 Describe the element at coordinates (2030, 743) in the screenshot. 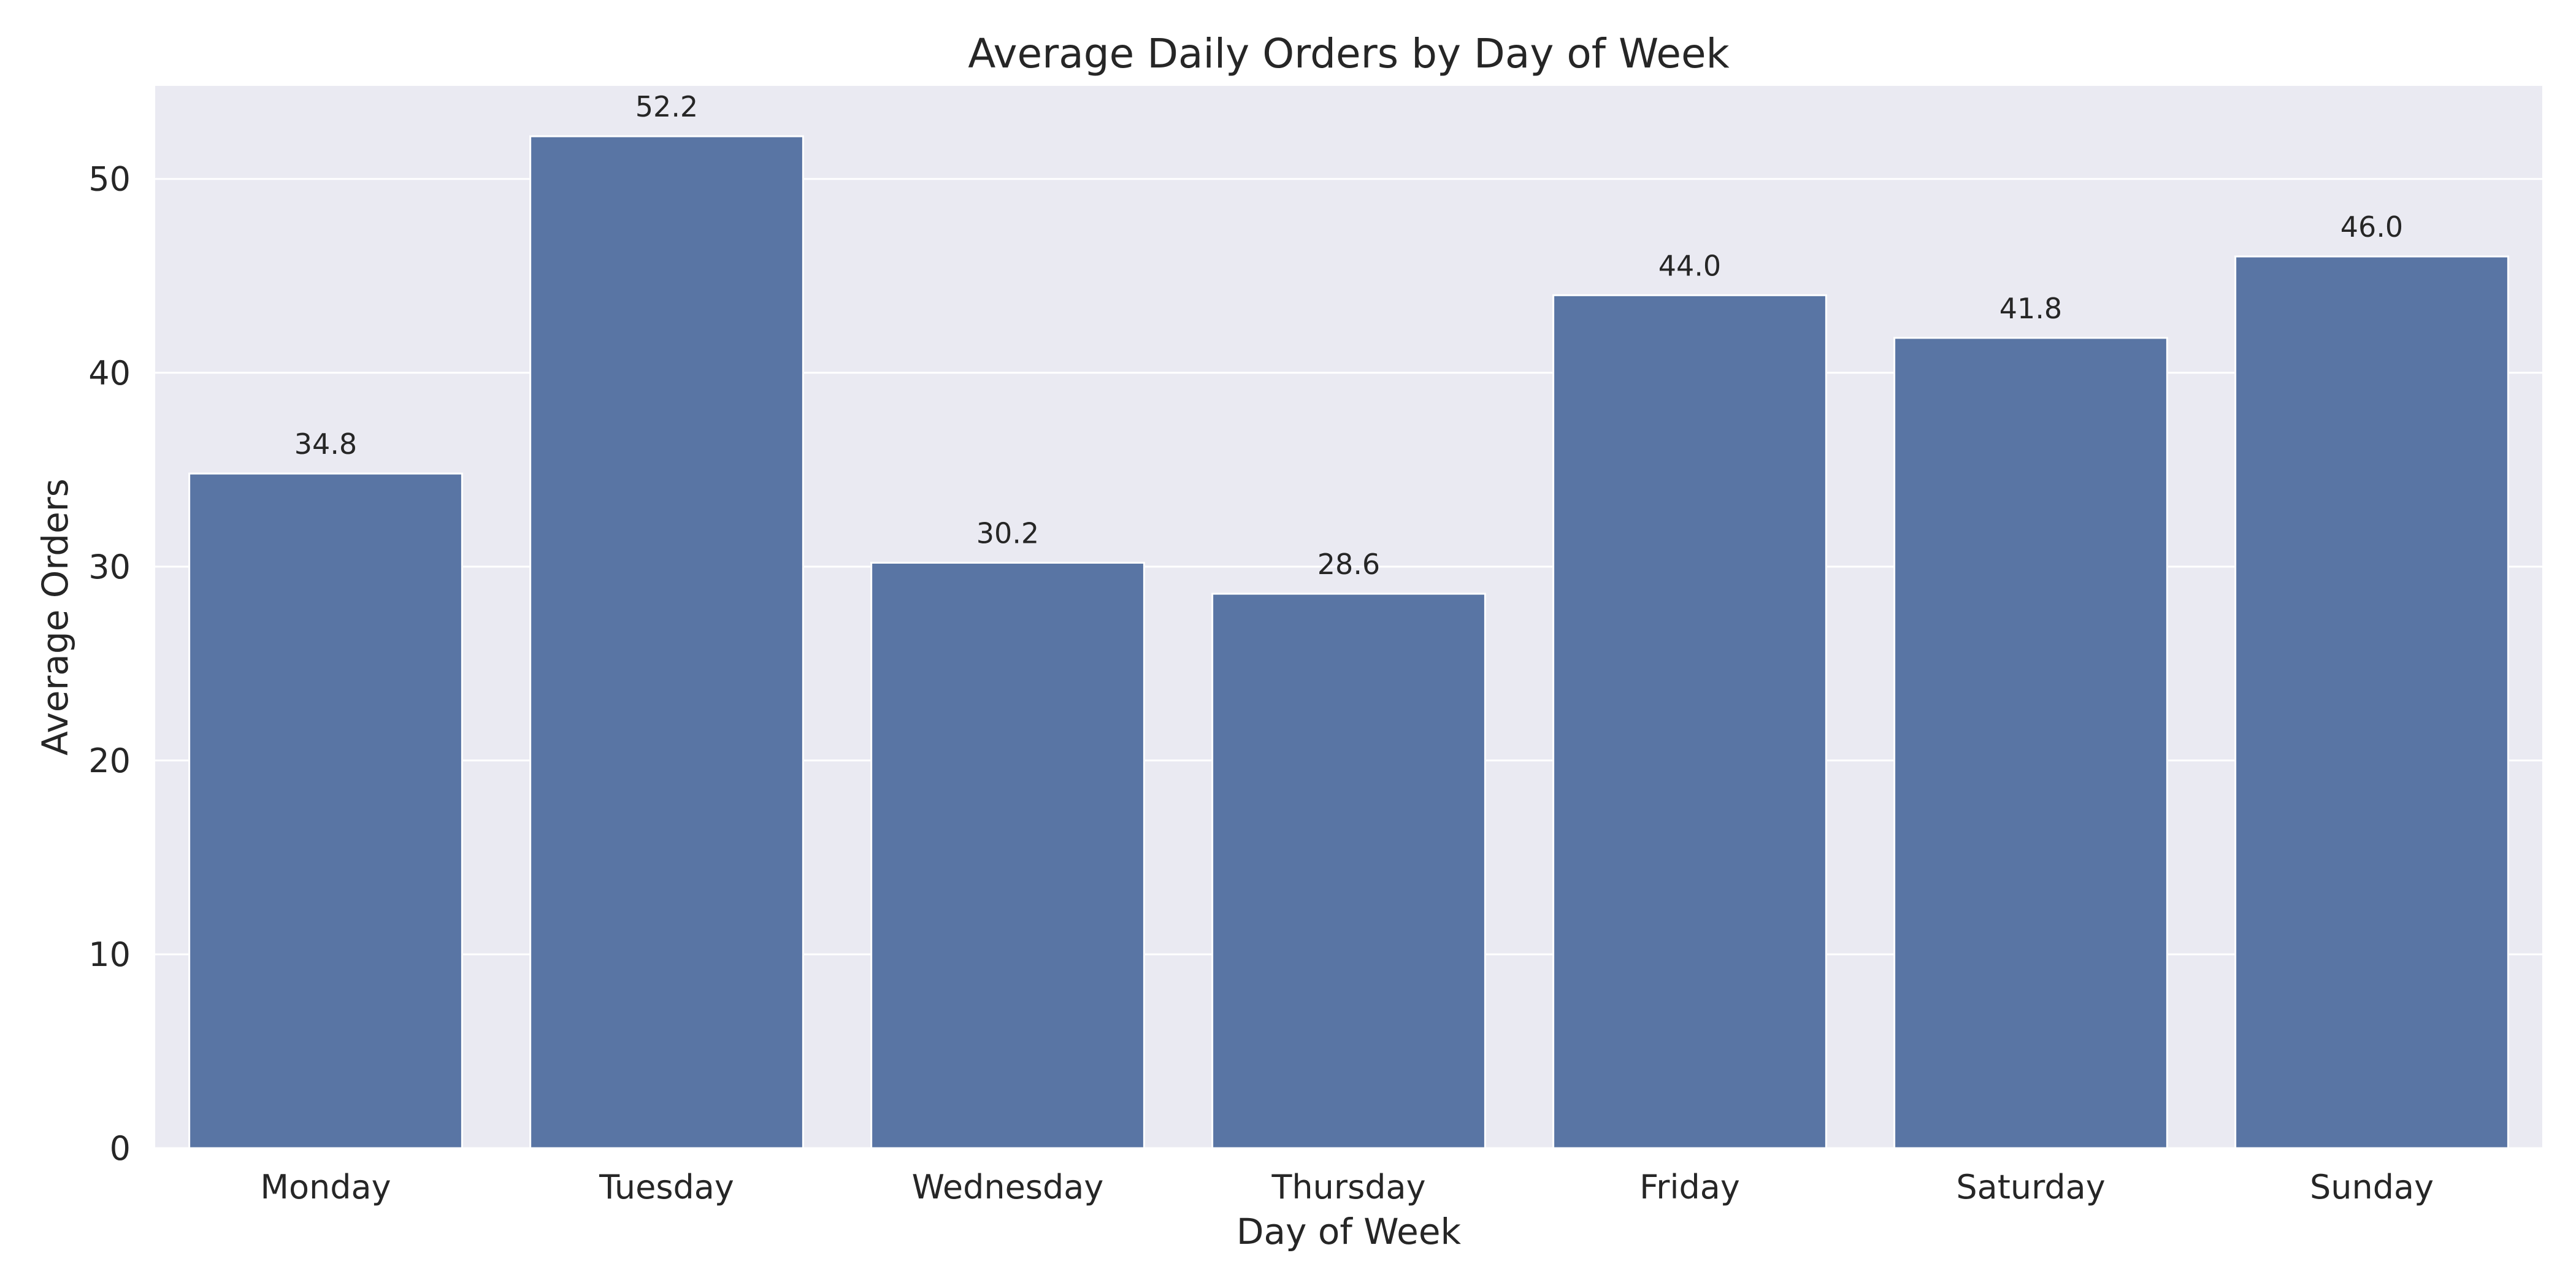

I see `bar-saturday` at that location.